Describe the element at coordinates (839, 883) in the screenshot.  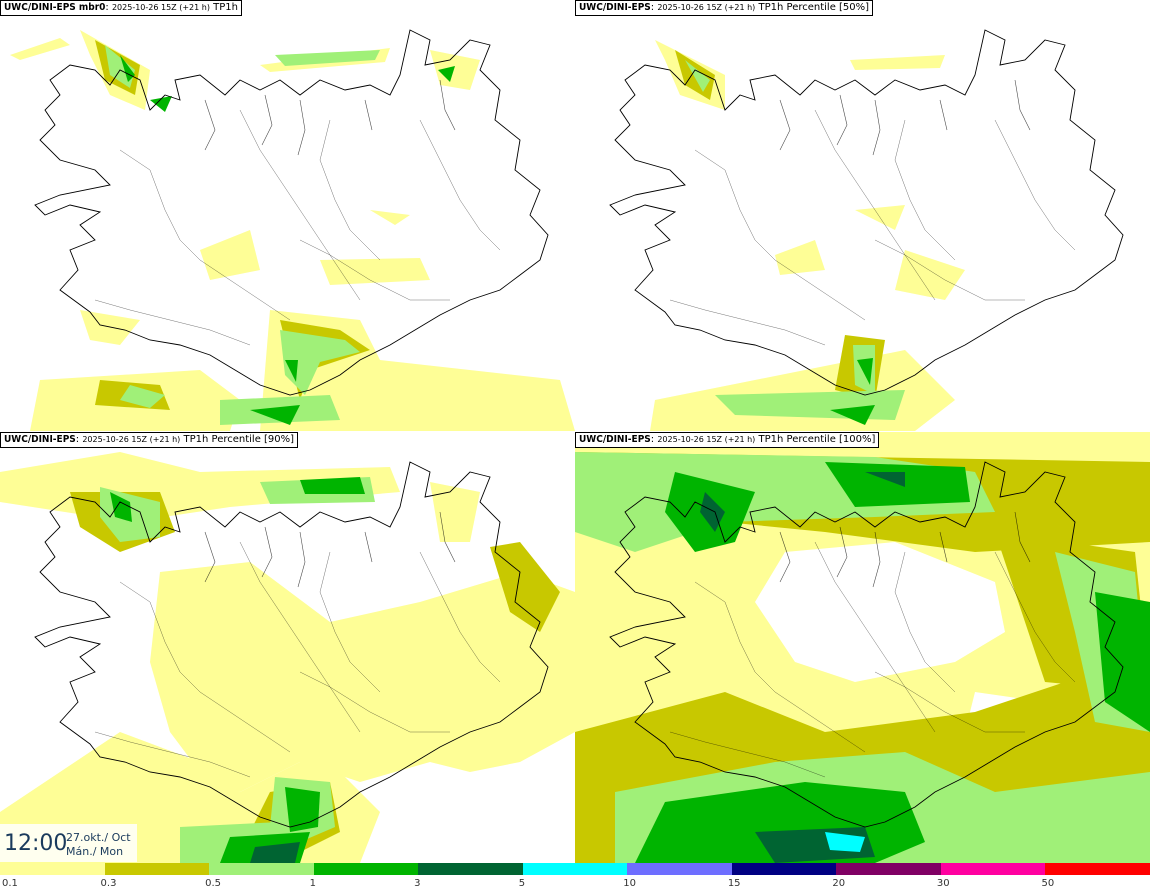
I see `colorbar-label: 20` at that location.